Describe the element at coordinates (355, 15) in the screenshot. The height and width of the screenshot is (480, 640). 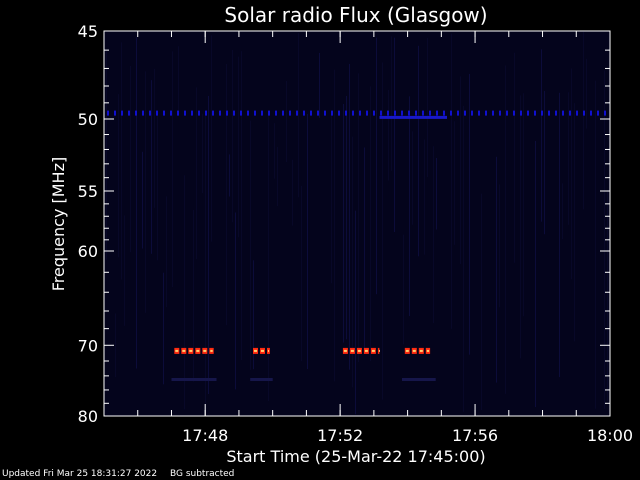
I see `chart-title: Solar radio Flux (Glasgow)` at that location.